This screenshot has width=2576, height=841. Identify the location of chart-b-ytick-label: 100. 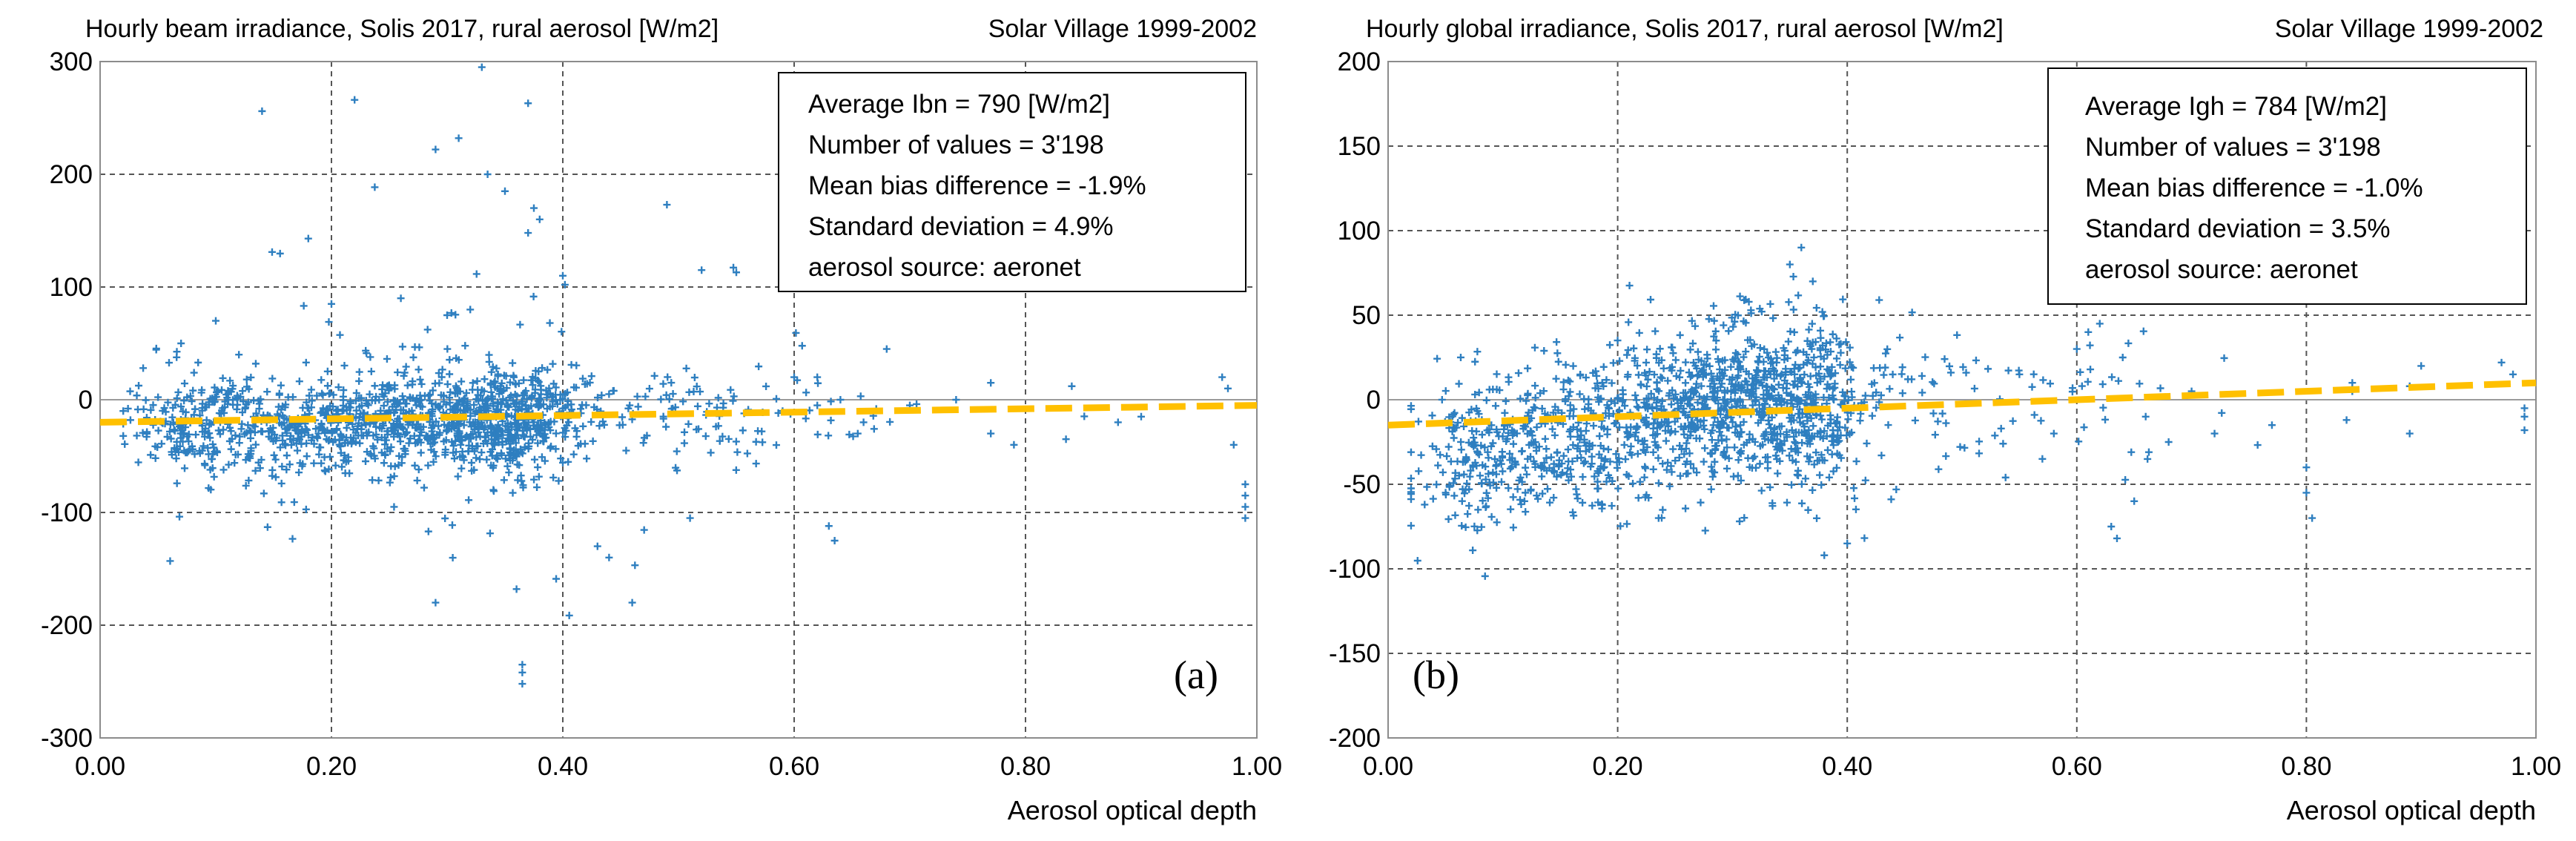
(1359, 231).